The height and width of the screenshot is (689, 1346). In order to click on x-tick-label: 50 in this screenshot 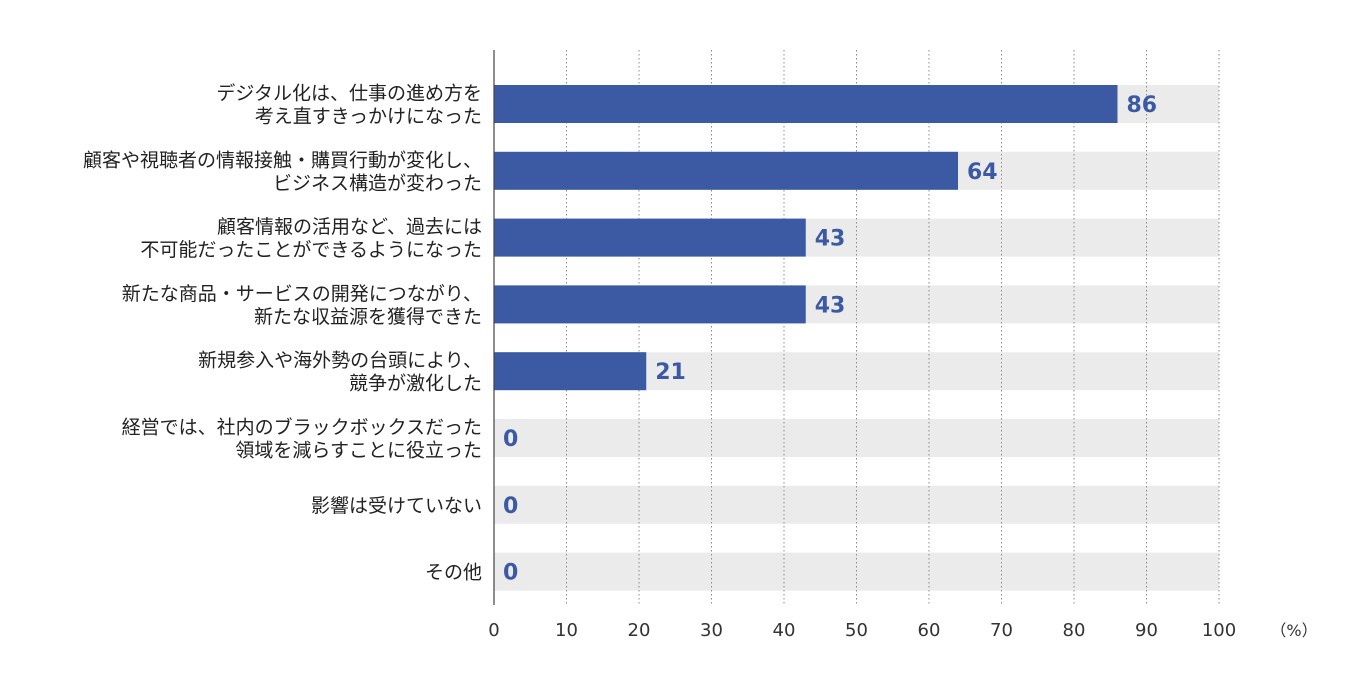, I will do `click(856, 630)`.